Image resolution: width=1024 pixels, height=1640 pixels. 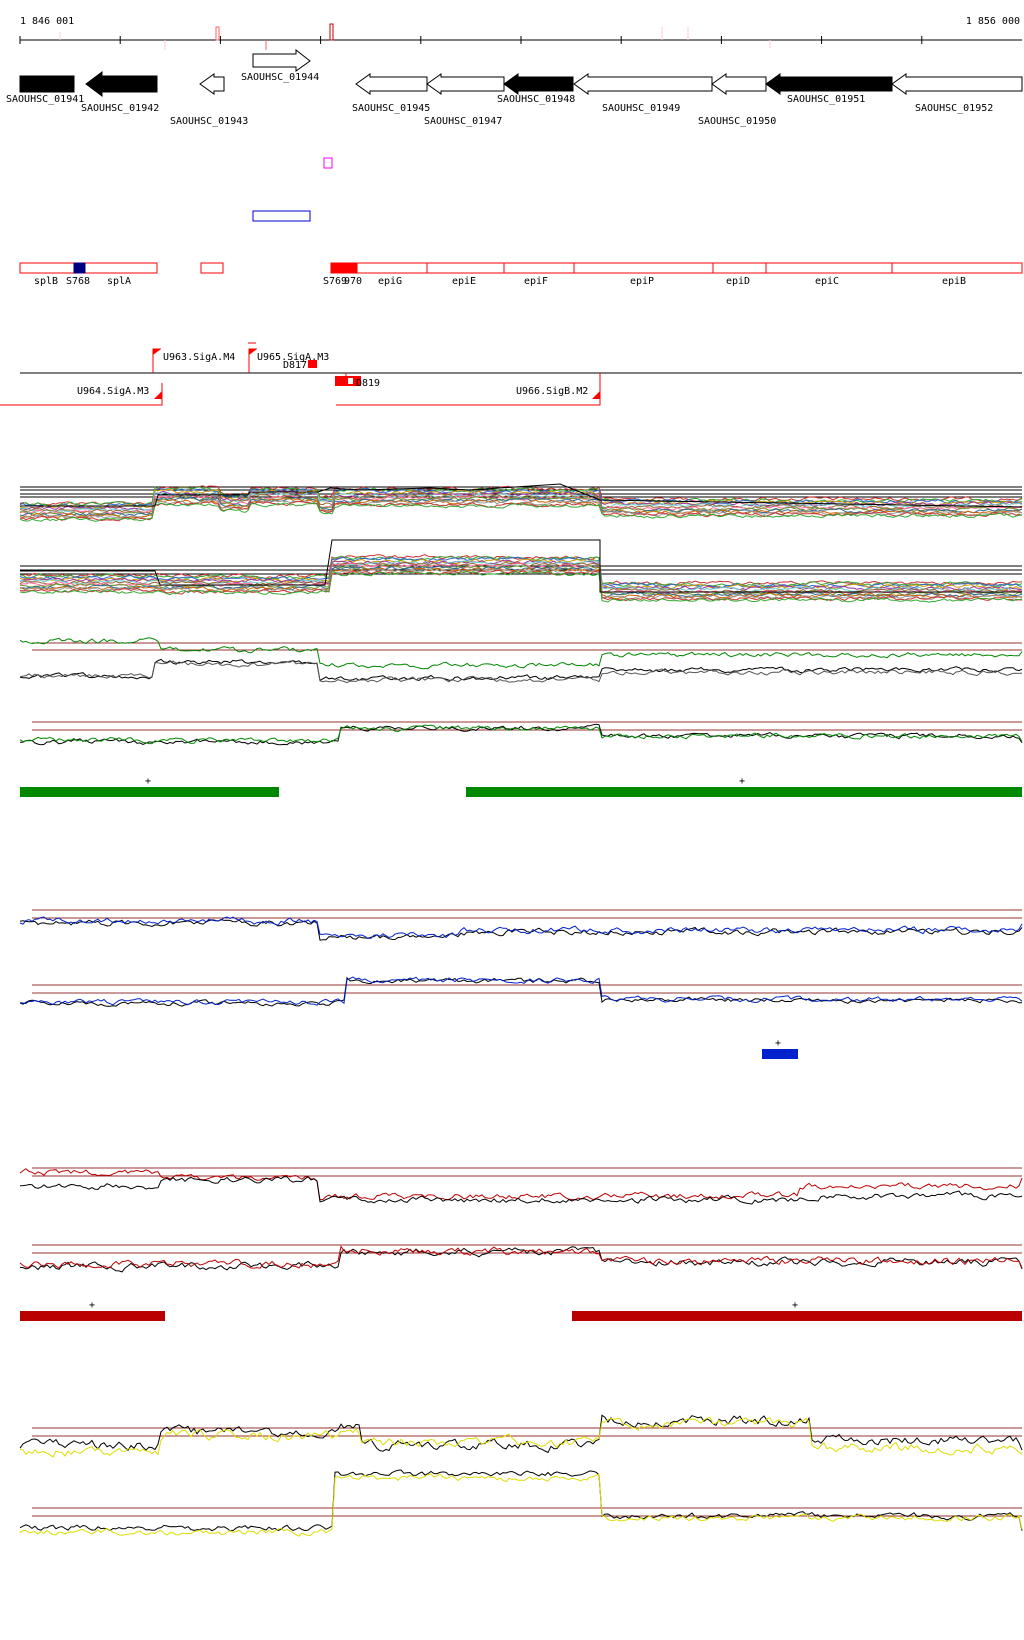 I want to click on feature-box-epiP, so click(x=643, y=268).